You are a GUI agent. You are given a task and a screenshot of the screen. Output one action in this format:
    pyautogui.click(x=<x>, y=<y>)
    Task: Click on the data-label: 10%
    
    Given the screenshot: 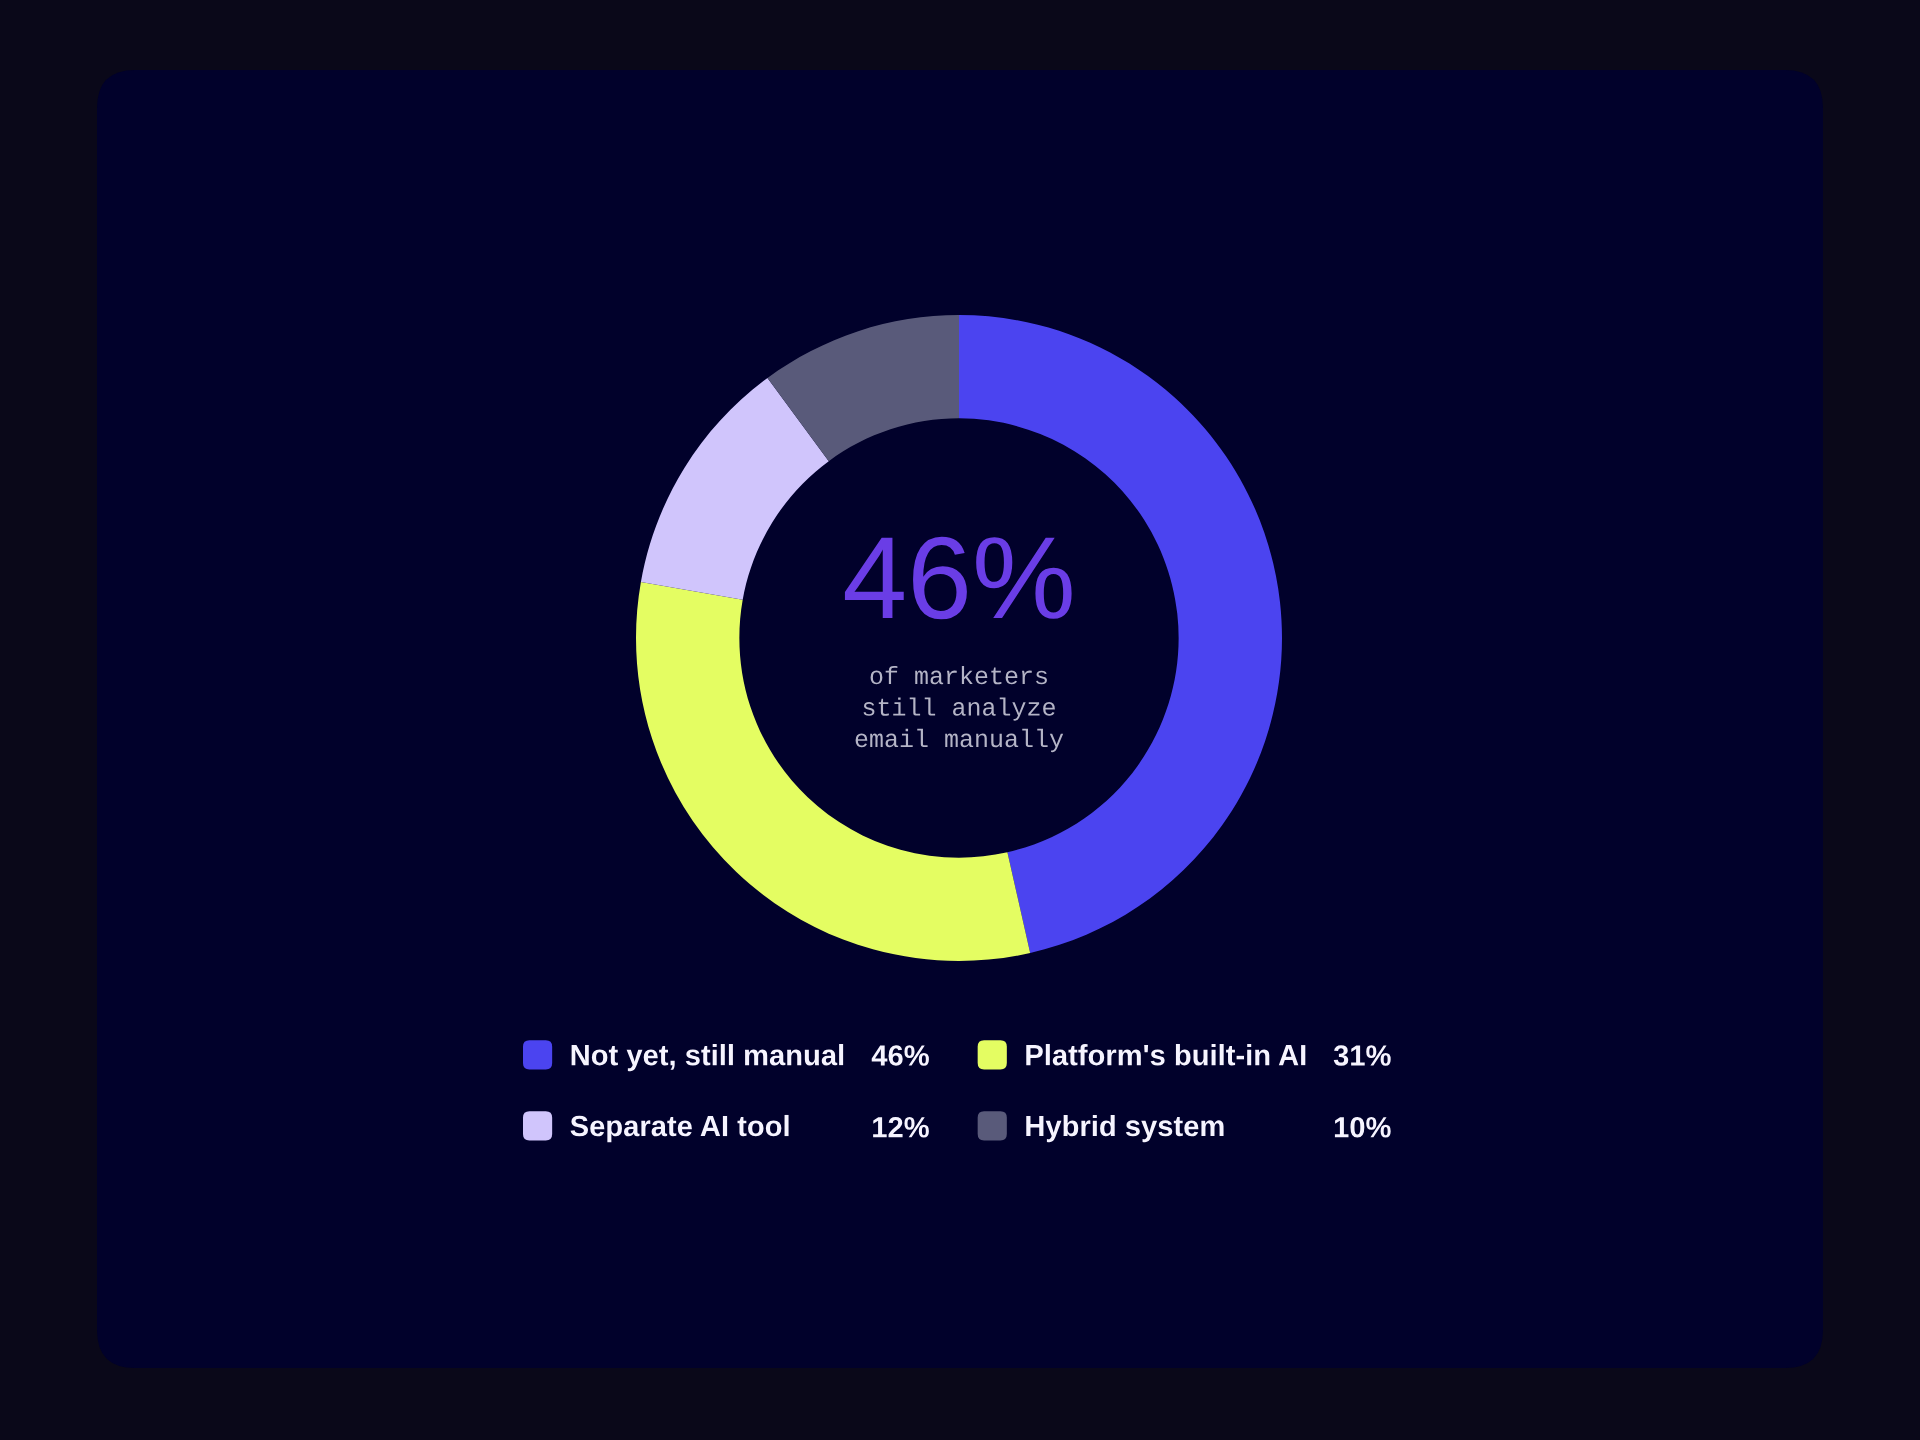 What is the action you would take?
    pyautogui.click(x=1362, y=1127)
    